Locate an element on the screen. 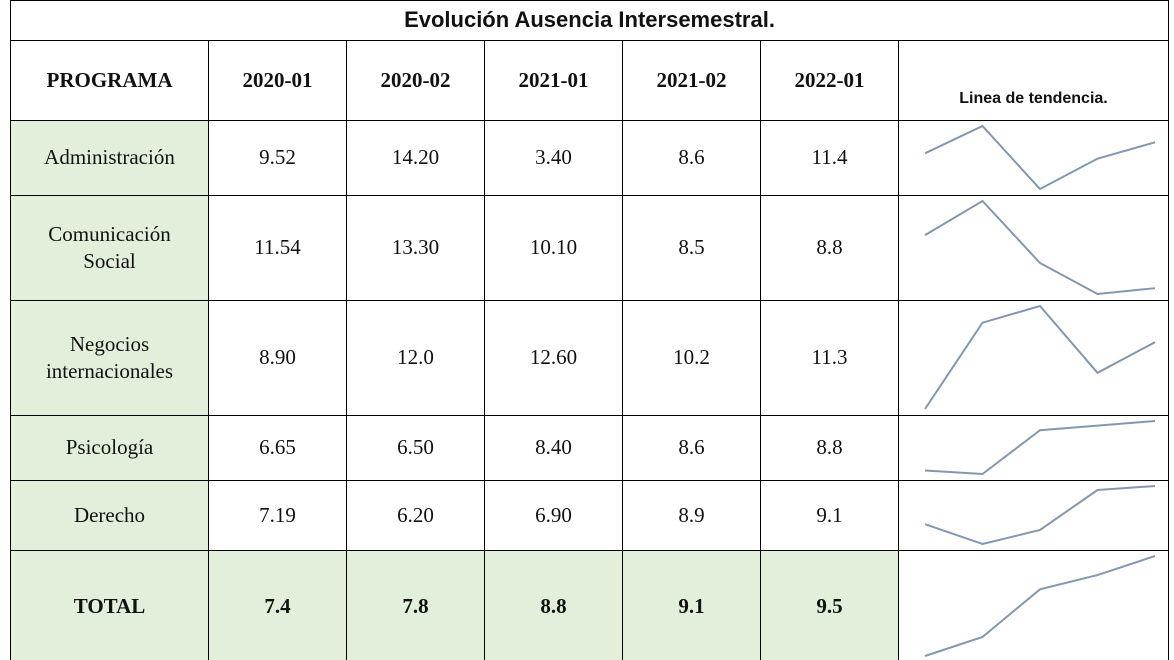 The height and width of the screenshot is (660, 1174). program-cell: Negocios internacionales is located at coordinates (109, 358).